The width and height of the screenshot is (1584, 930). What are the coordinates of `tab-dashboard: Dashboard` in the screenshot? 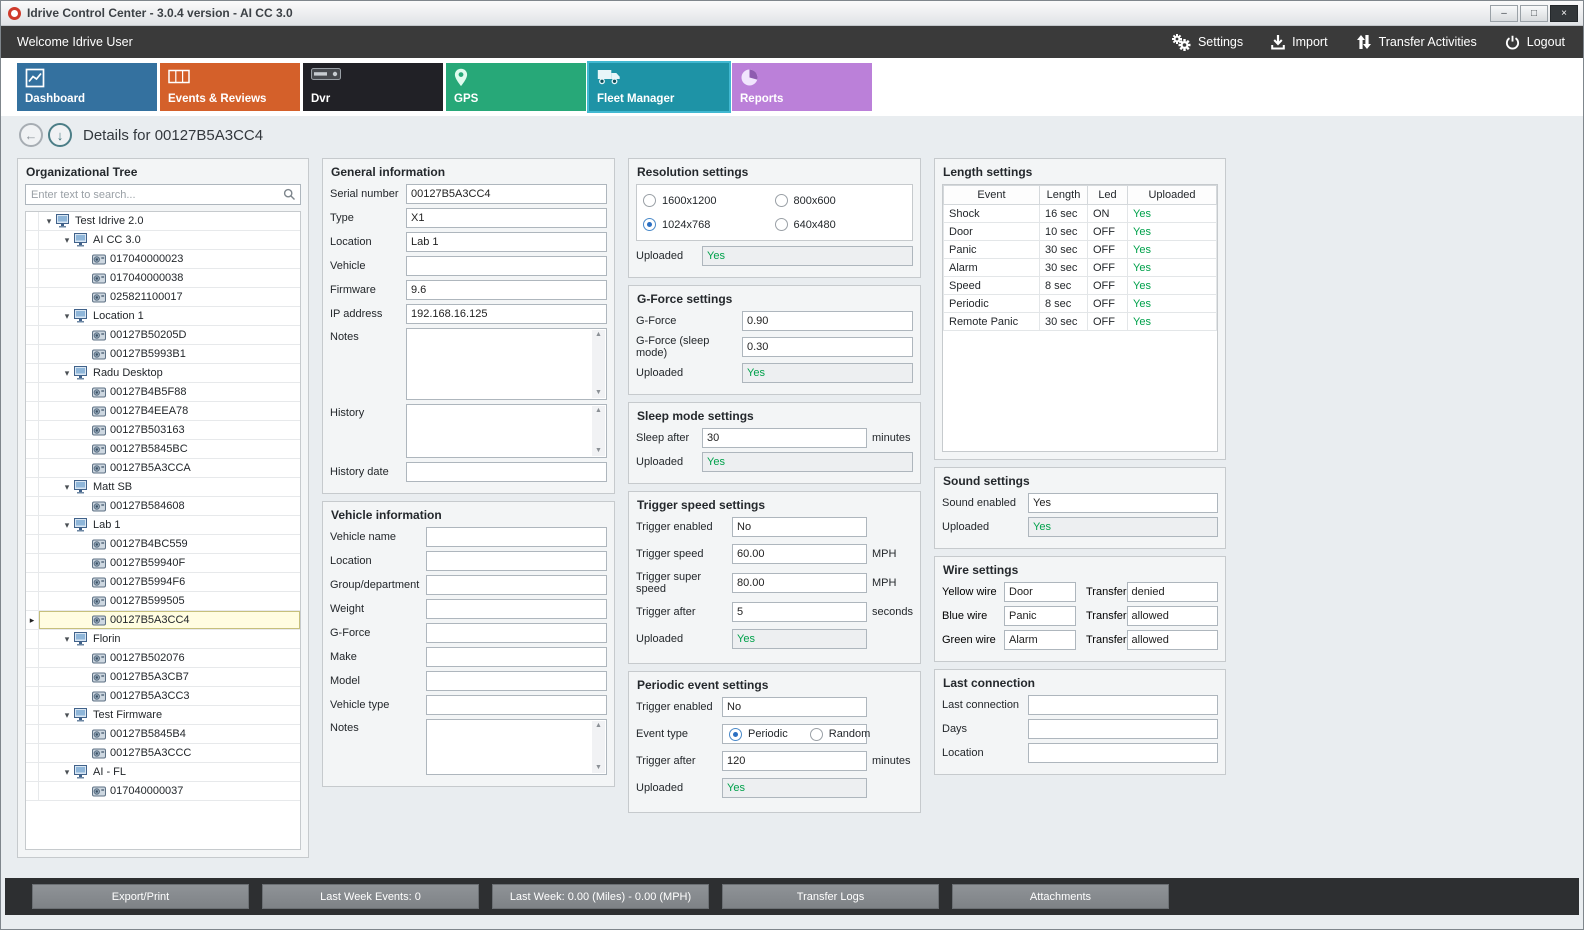 It's located at (87, 87).